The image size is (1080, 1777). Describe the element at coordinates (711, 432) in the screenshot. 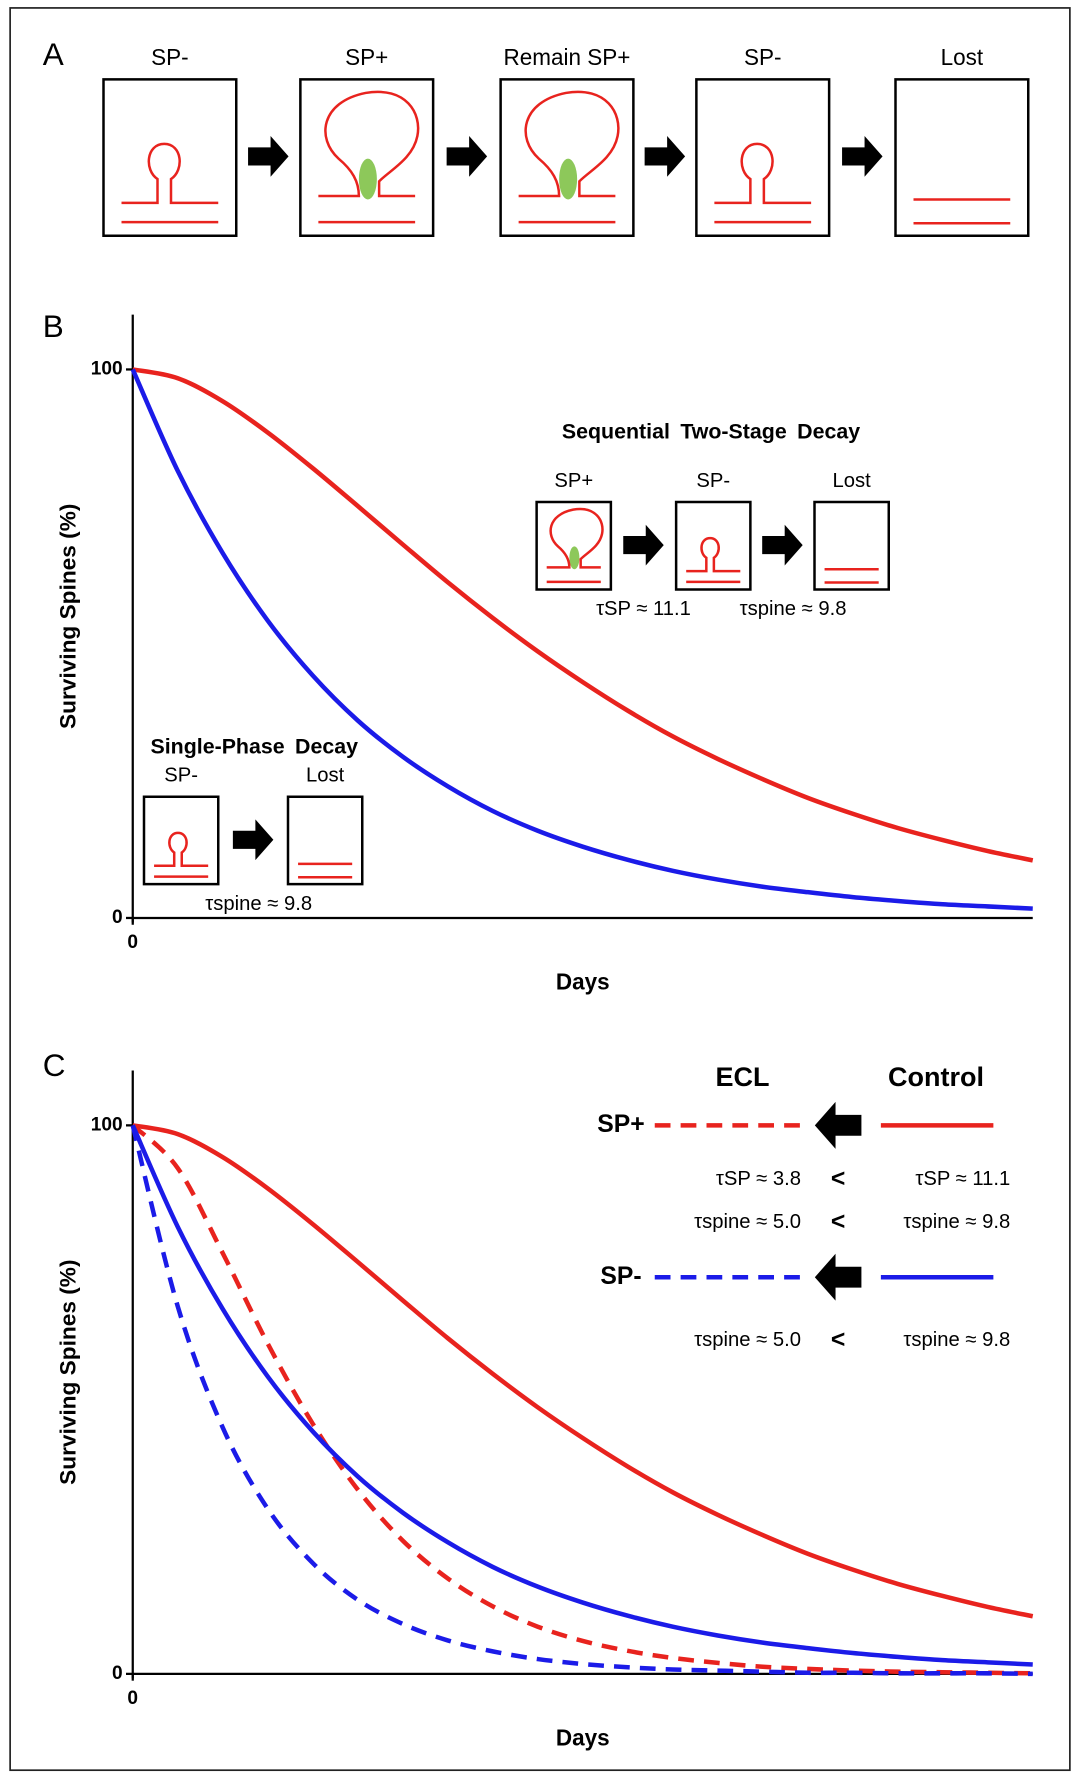

I see `inset-title: Sequential Two-Stage Decay` at that location.